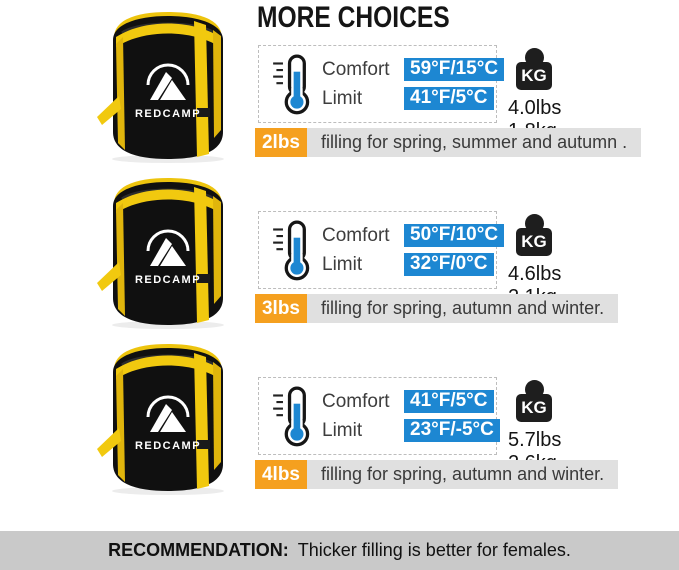 This screenshot has height=570, width=679. Describe the element at coordinates (449, 264) in the screenshot. I see `limit-value: 32°F/0°C` at that location.